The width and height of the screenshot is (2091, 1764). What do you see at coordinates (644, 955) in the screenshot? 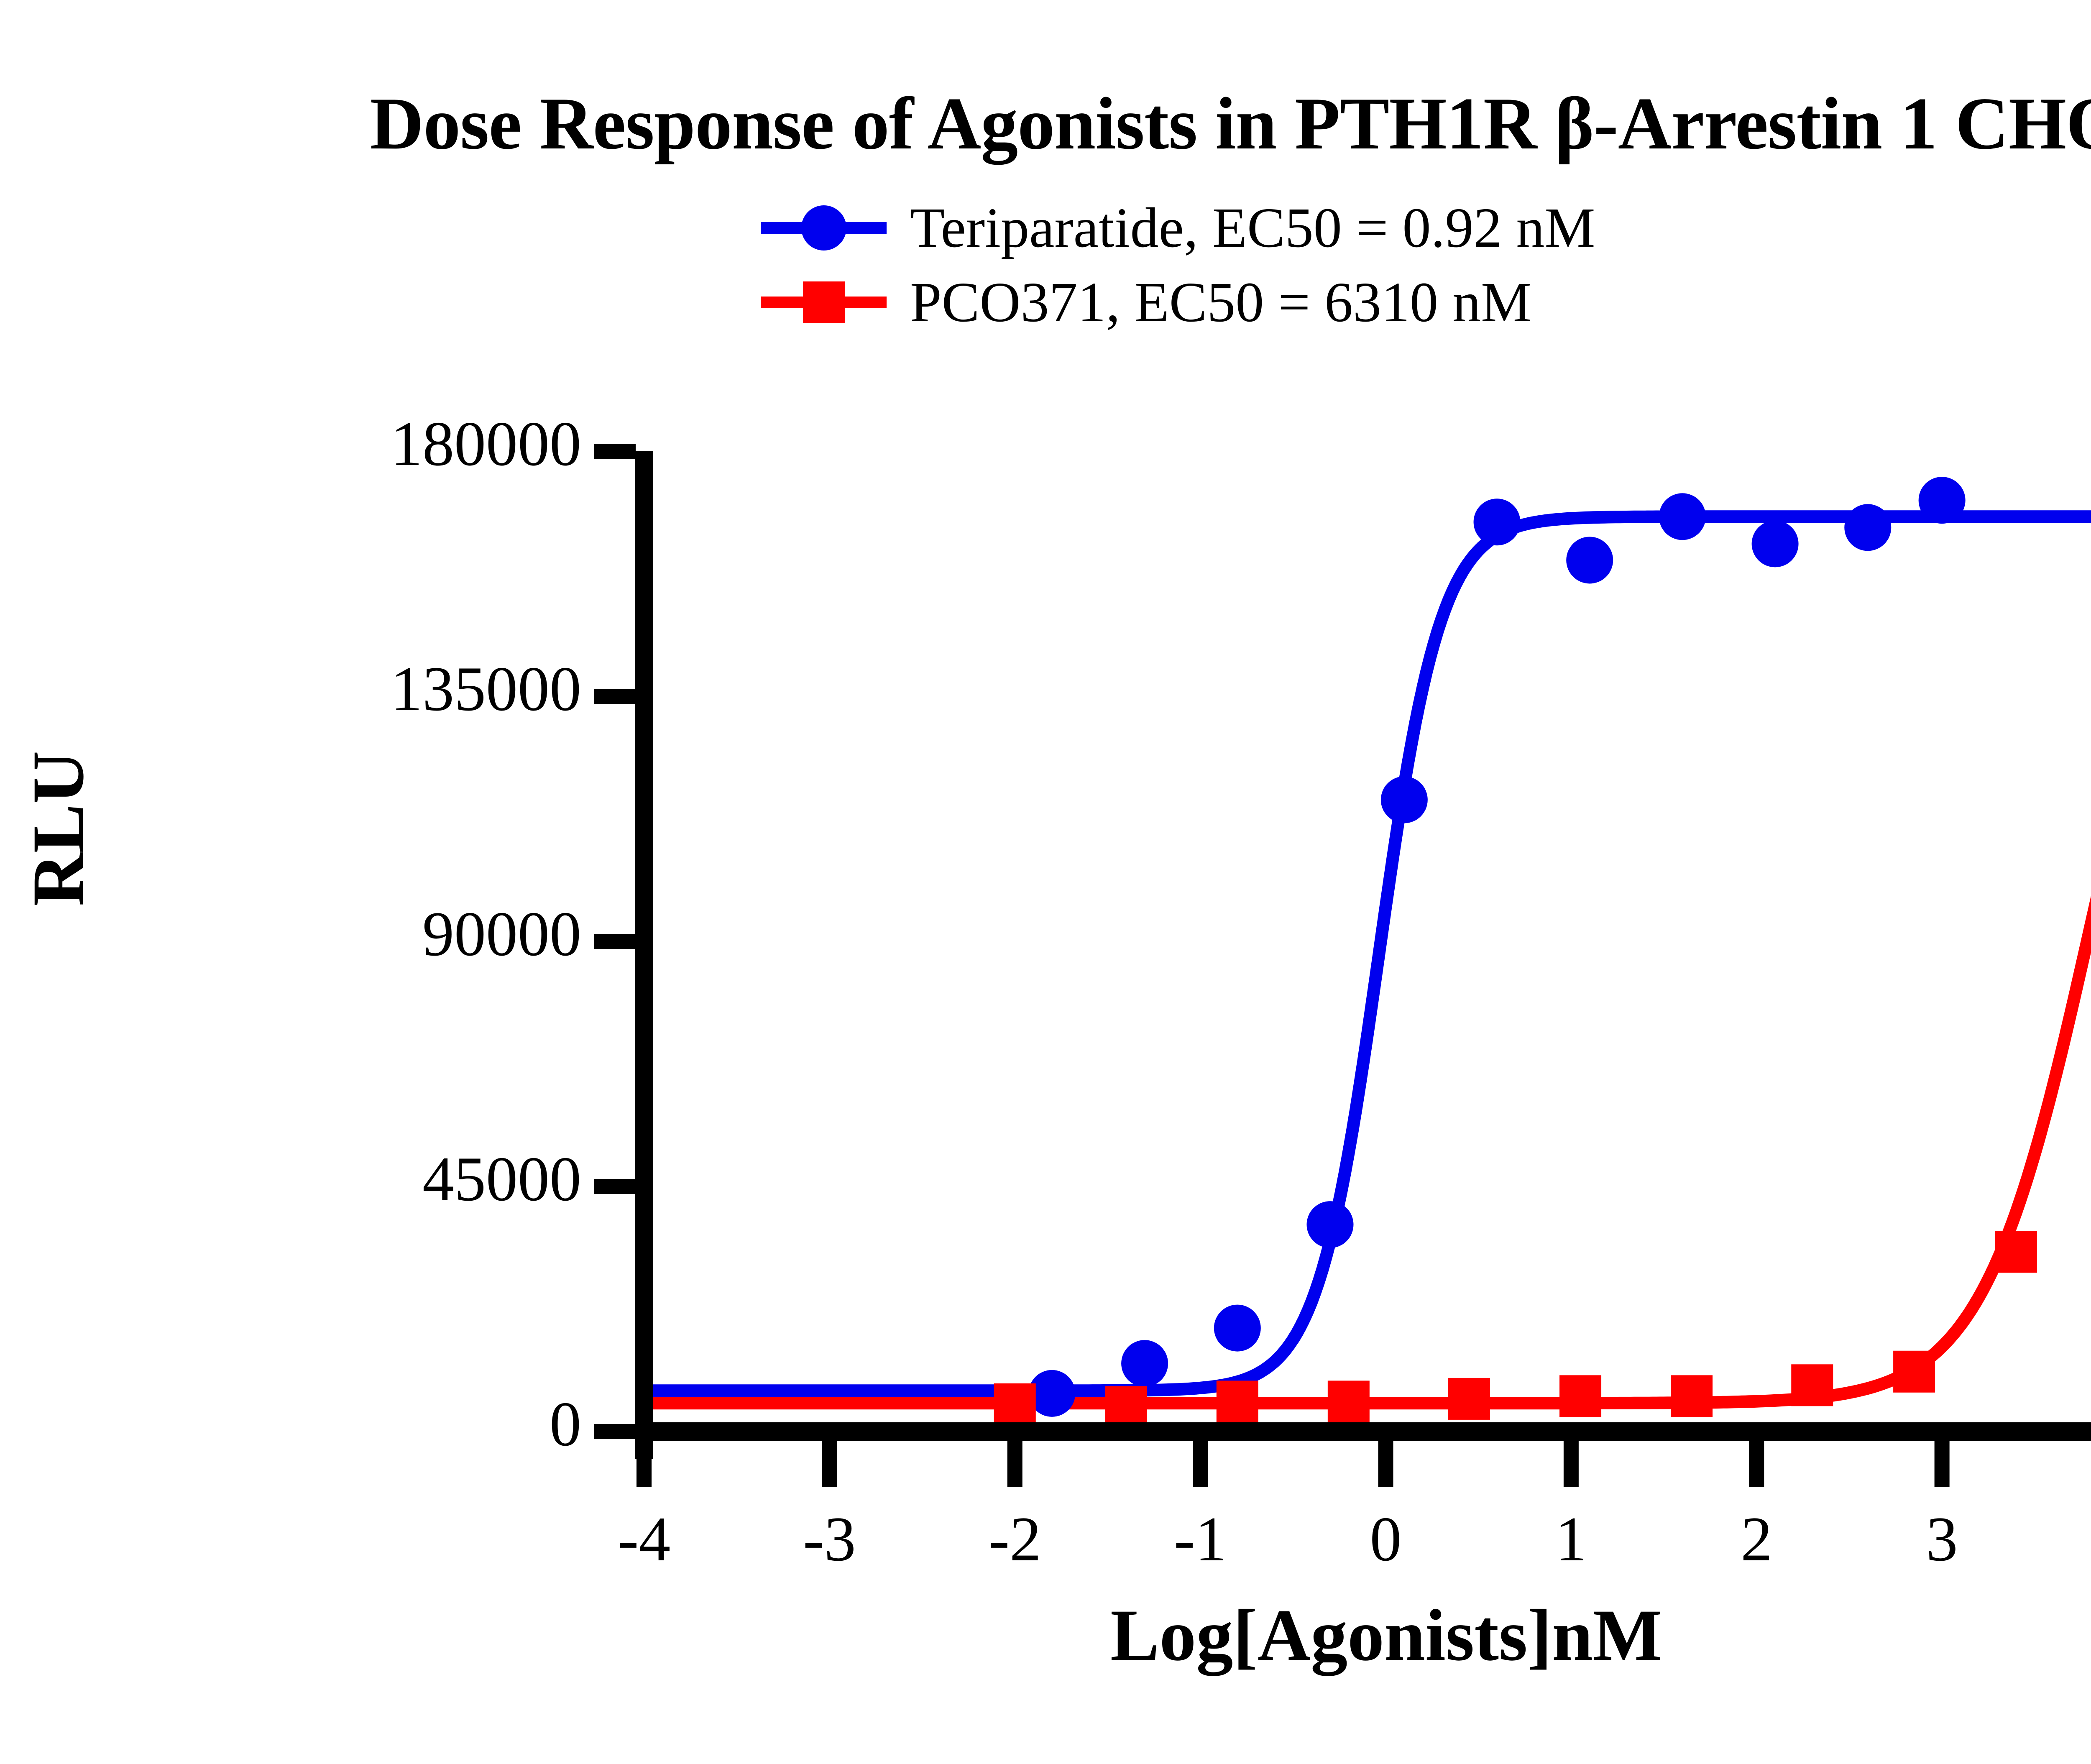
I see `y-axis-line` at bounding box center [644, 955].